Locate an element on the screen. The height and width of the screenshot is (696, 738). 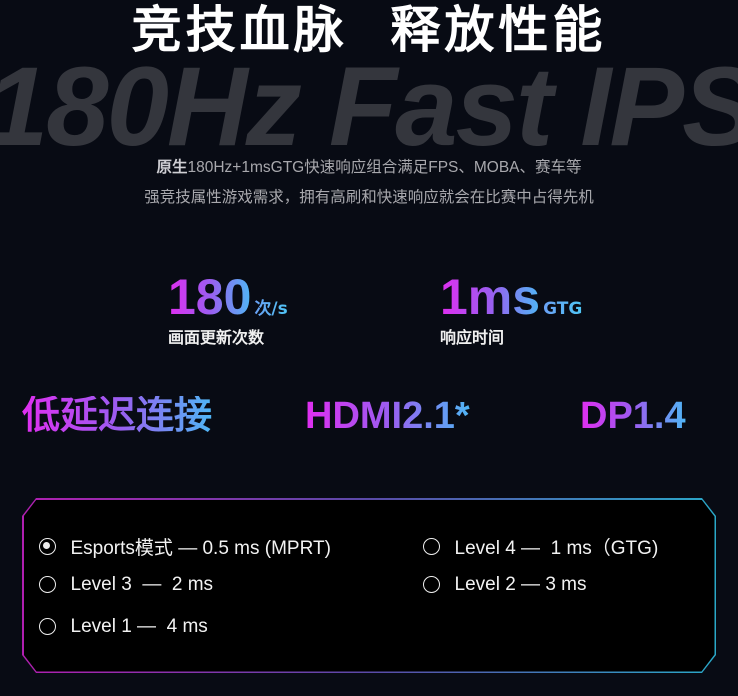
stat-refresh-rate: 180 次/s 画面更新次数 is located at coordinates (228, 310).